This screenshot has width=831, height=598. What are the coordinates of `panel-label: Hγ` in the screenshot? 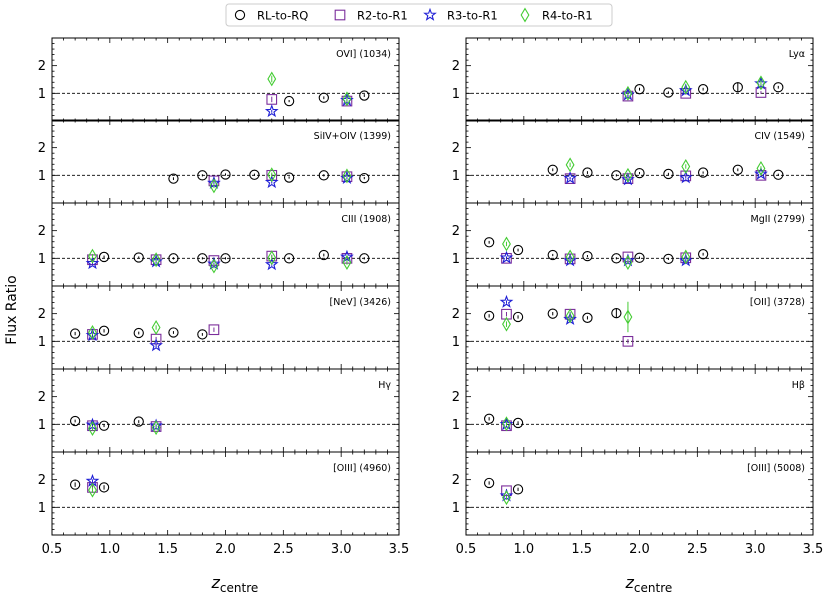 It's located at (384, 385).